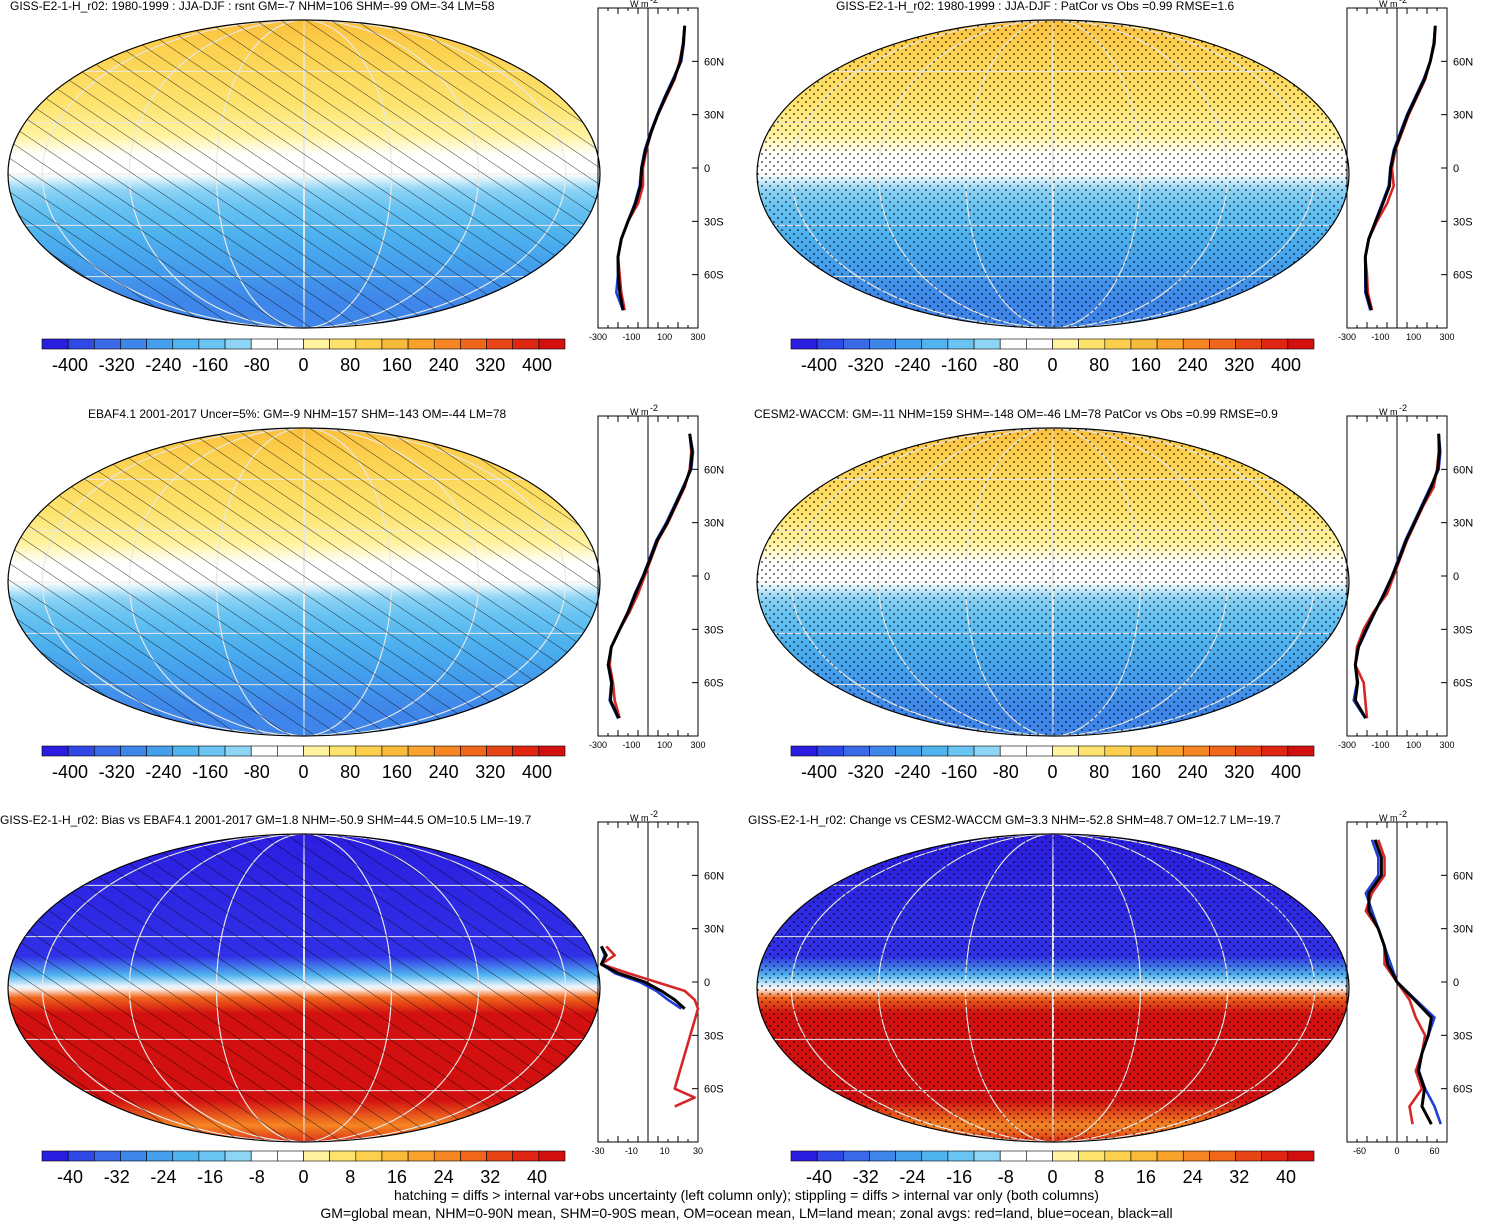  I want to click on unit-superscript: -2, so click(654, 408).